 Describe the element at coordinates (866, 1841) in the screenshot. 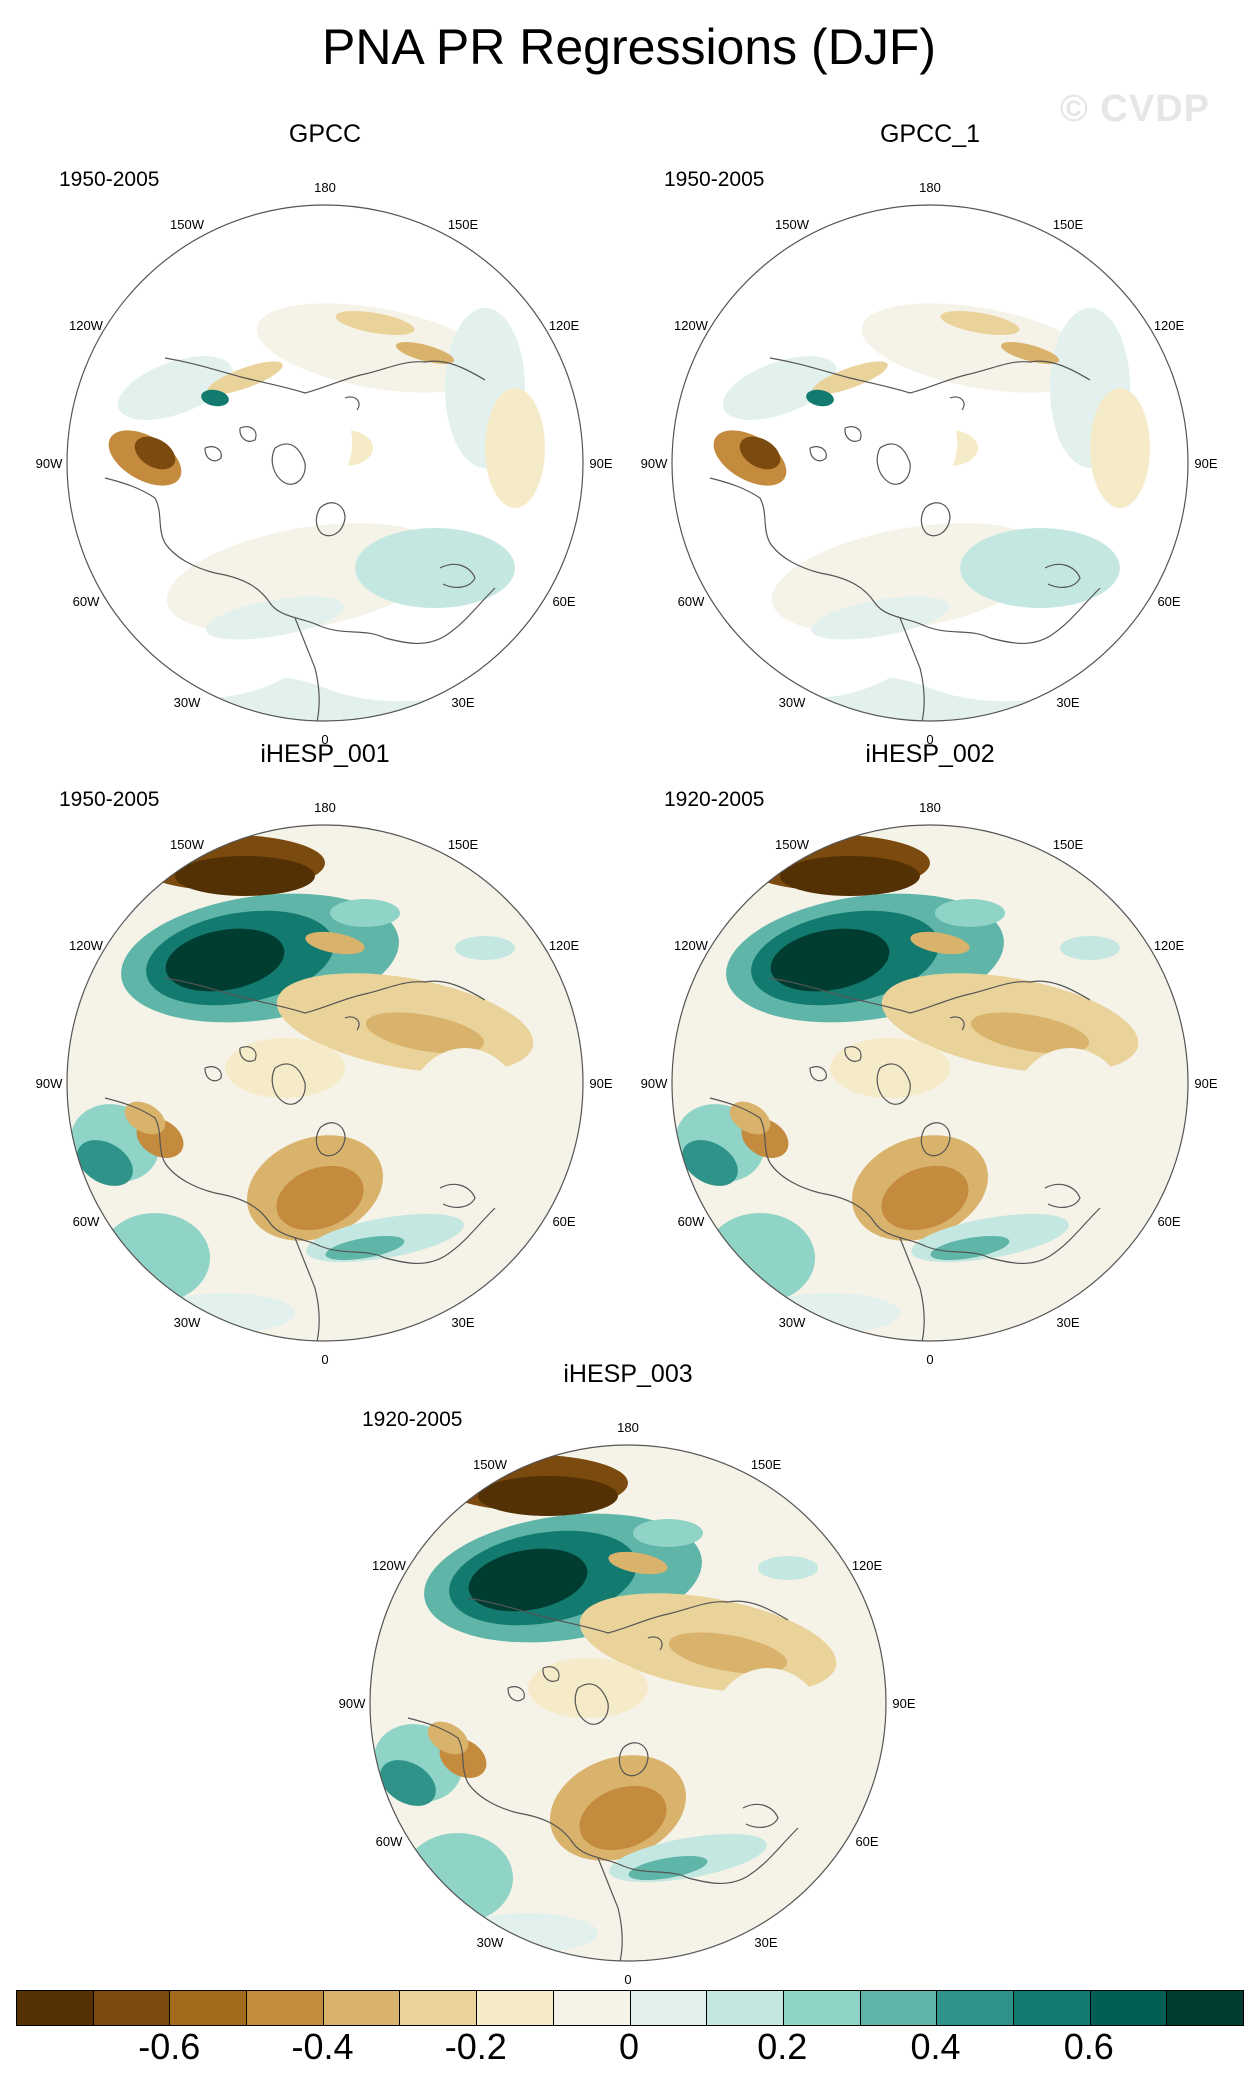

I see `longitude-label: 60E` at that location.